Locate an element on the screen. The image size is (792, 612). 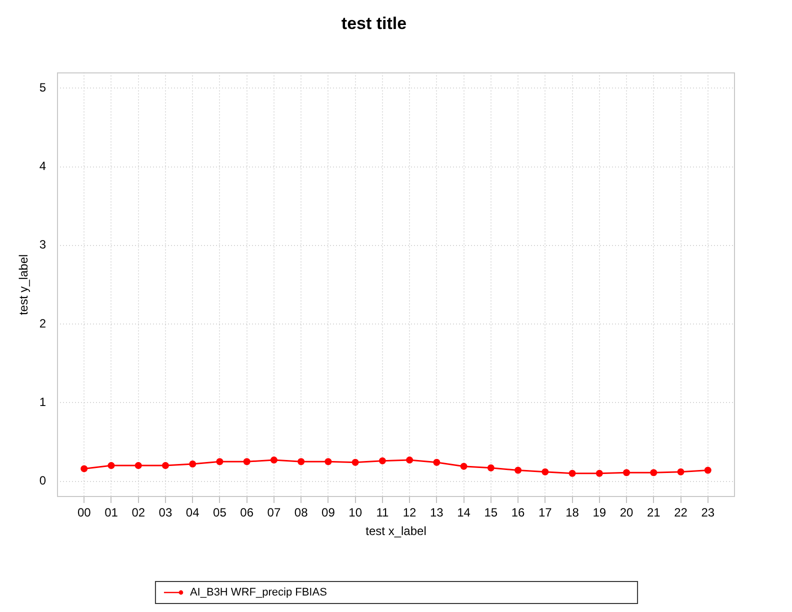
x-tick-label: 10 is located at coordinates (355, 513).